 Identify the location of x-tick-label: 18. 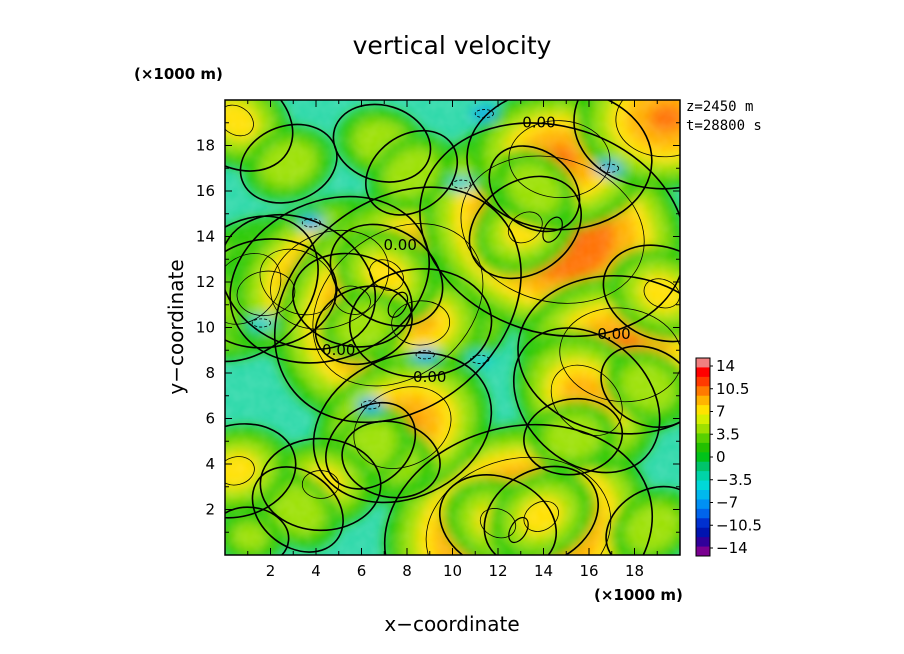
(634, 571).